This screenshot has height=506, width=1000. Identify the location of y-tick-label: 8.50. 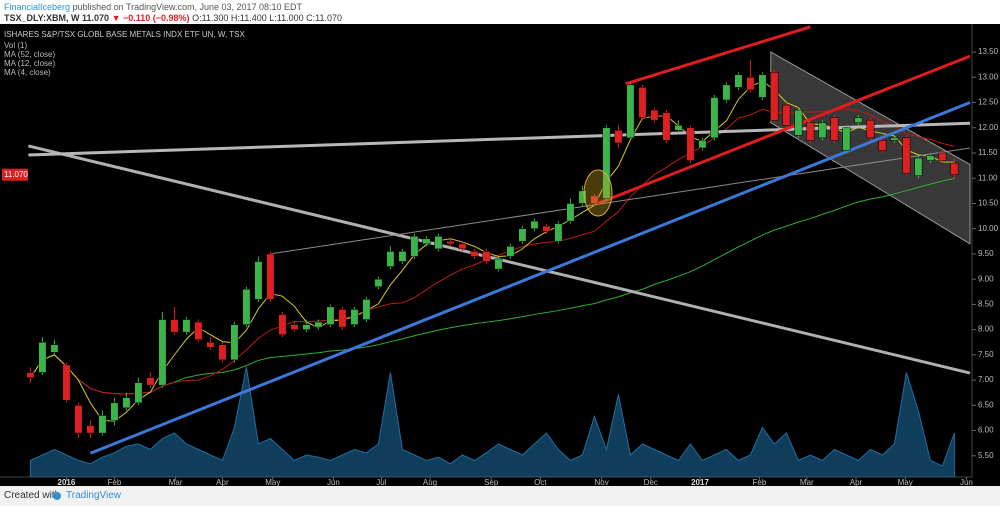
(986, 304).